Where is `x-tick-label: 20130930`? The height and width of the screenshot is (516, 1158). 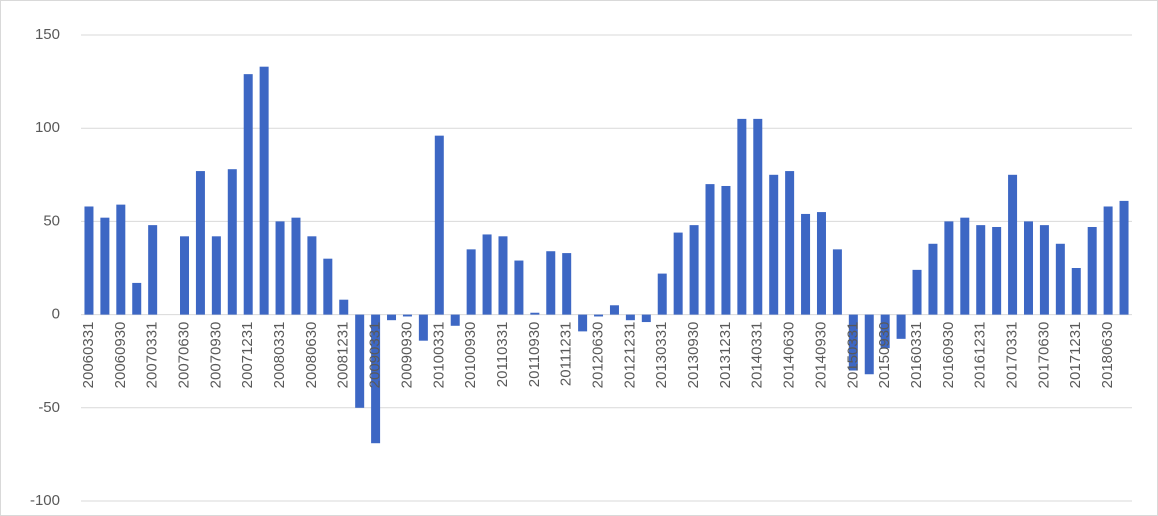
x-tick-label: 20130930 is located at coordinates (693, 355).